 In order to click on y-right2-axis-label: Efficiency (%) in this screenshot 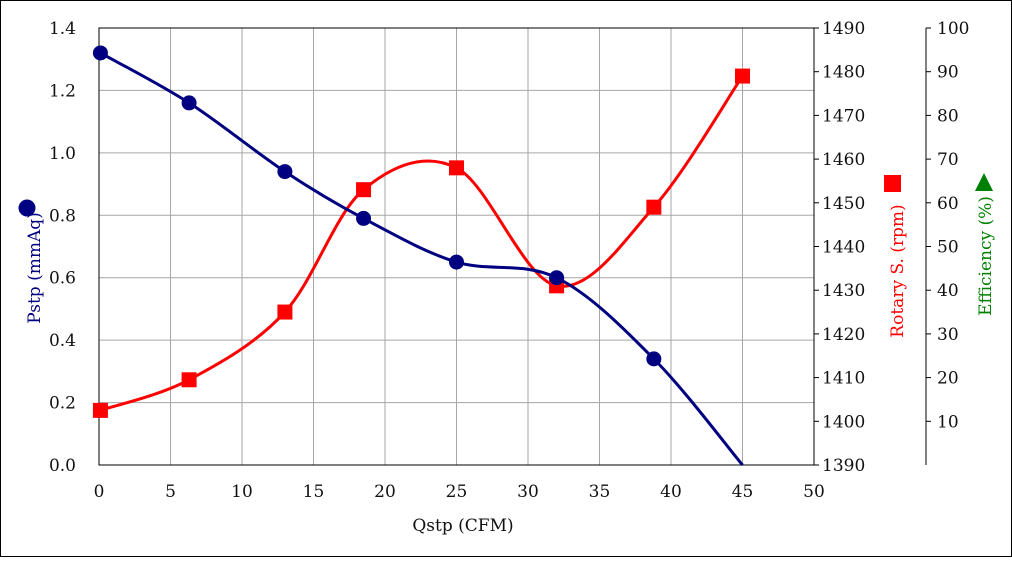, I will do `click(986, 256)`.